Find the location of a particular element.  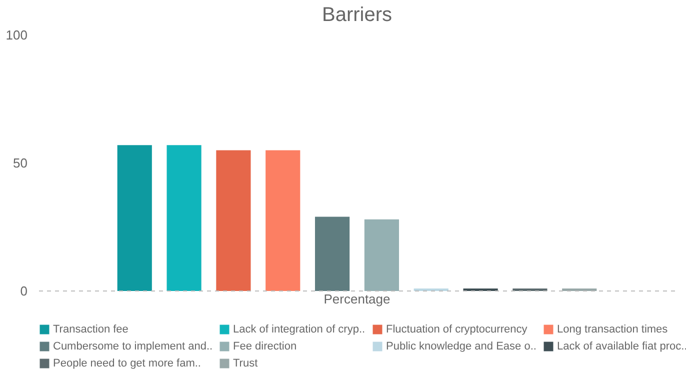

legend-label: Long transaction times is located at coordinates (612, 330).